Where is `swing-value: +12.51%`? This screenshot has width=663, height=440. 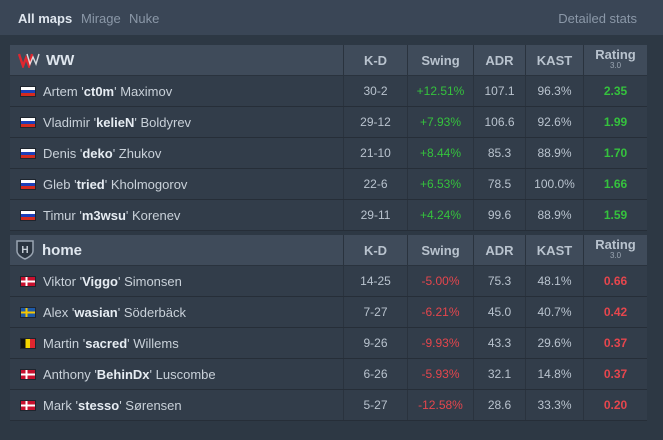 swing-value: +12.51% is located at coordinates (440, 91).